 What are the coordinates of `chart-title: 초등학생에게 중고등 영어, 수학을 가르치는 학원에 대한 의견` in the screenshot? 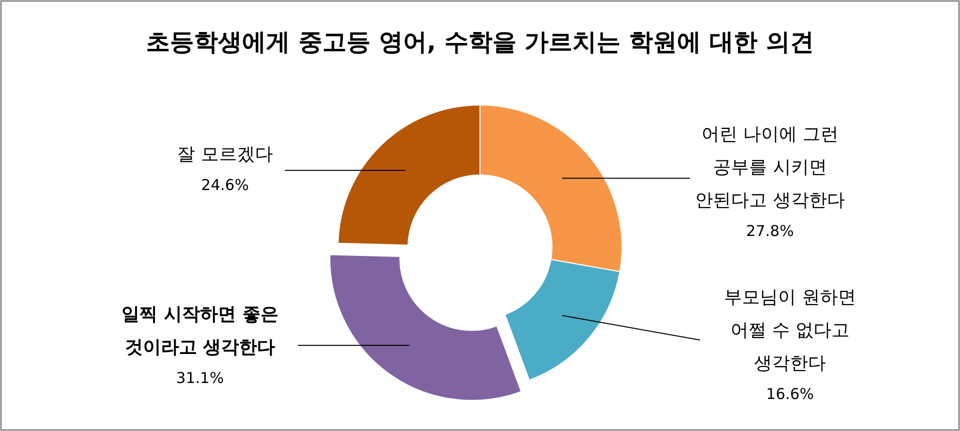 It's located at (480, 42).